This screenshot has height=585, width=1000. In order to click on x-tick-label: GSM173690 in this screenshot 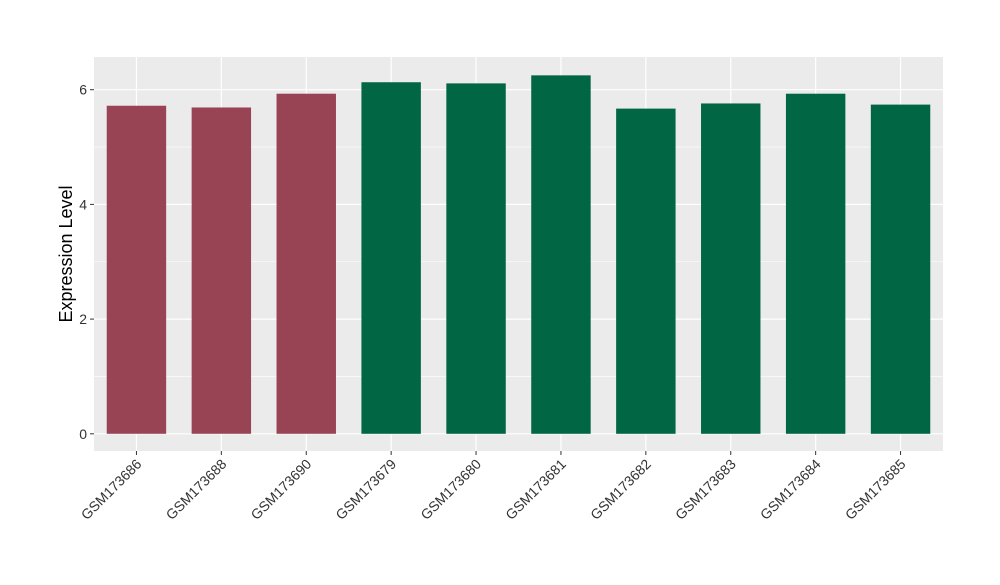, I will do `click(280, 489)`.